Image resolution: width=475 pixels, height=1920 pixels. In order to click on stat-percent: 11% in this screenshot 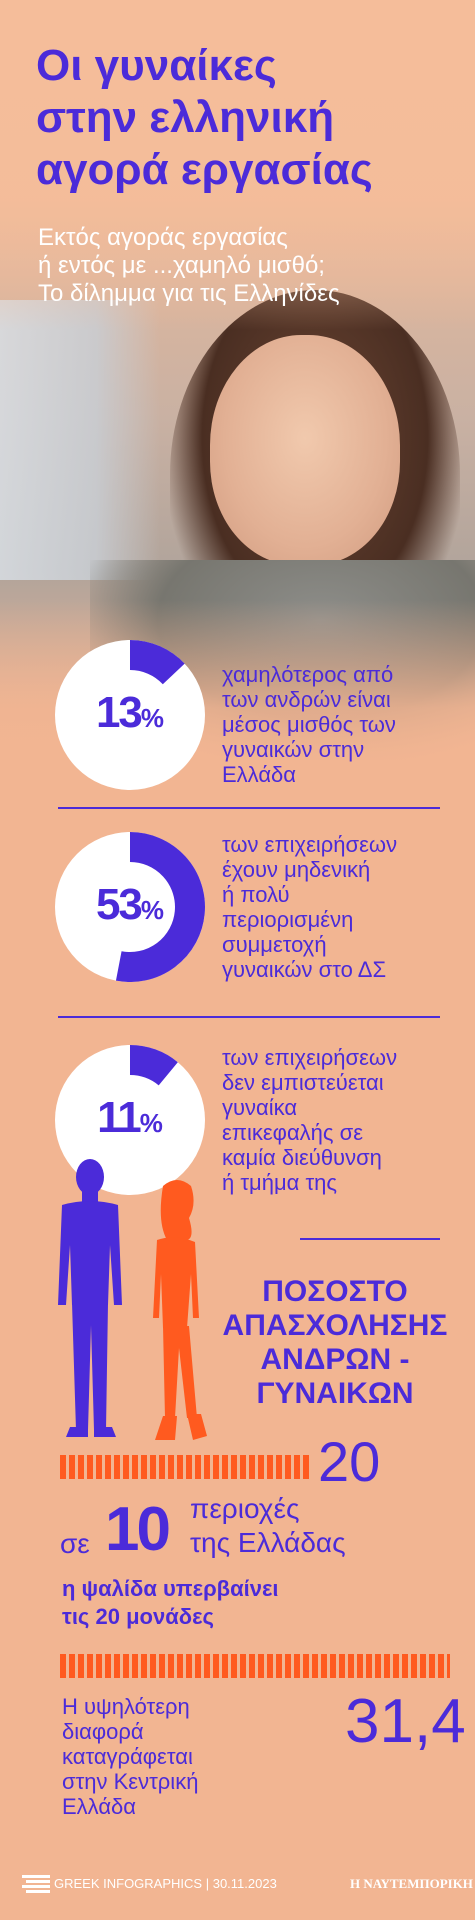, I will do `click(130, 1118)`.